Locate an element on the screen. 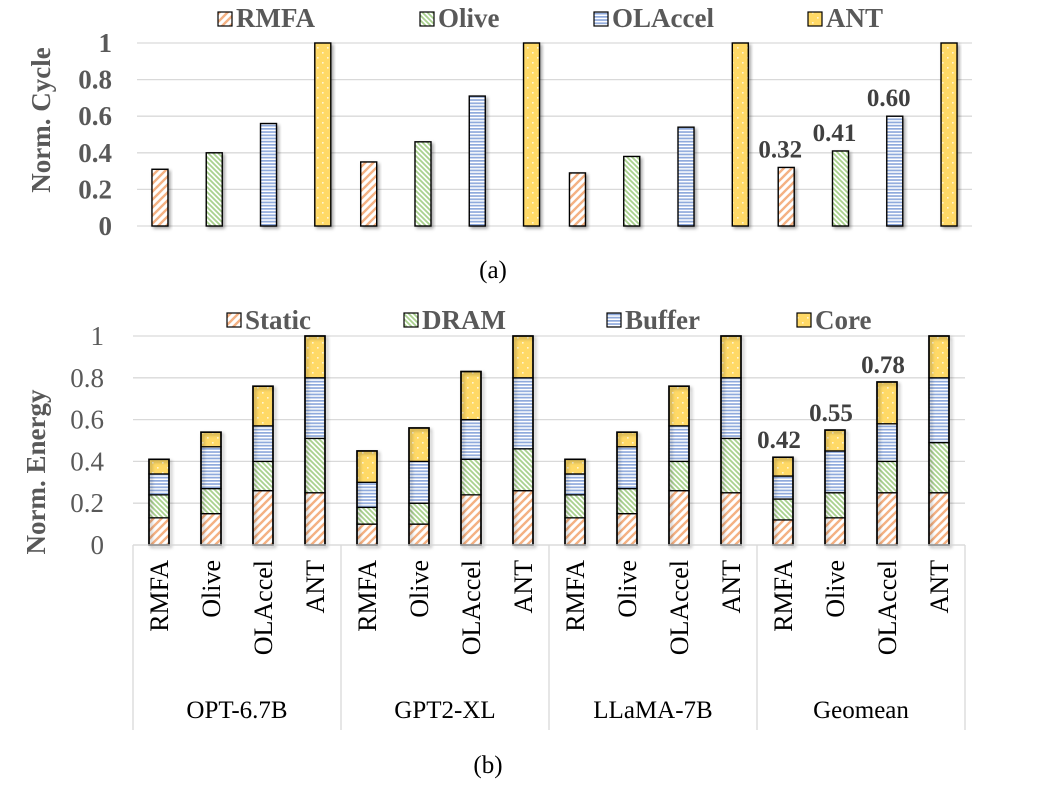  legend-label-core: Core is located at coordinates (843, 320).